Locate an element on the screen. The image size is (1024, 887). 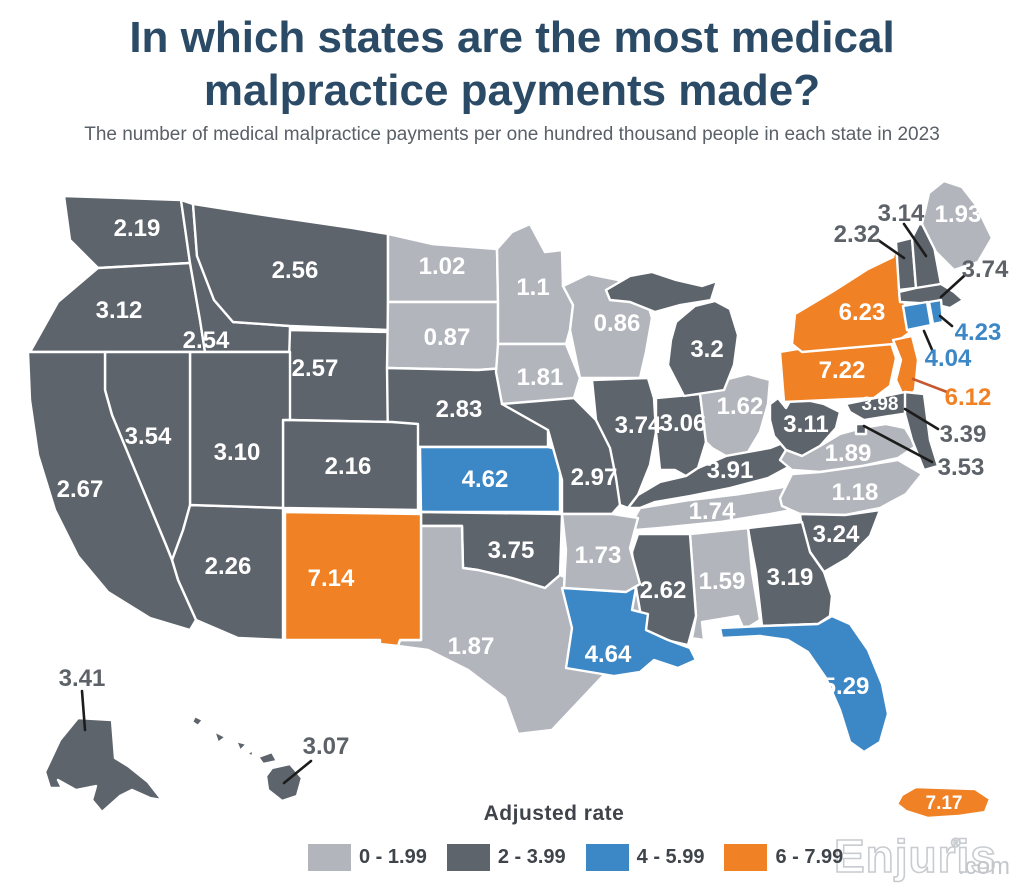
value-nebraska: 2.83 is located at coordinates (459, 409).